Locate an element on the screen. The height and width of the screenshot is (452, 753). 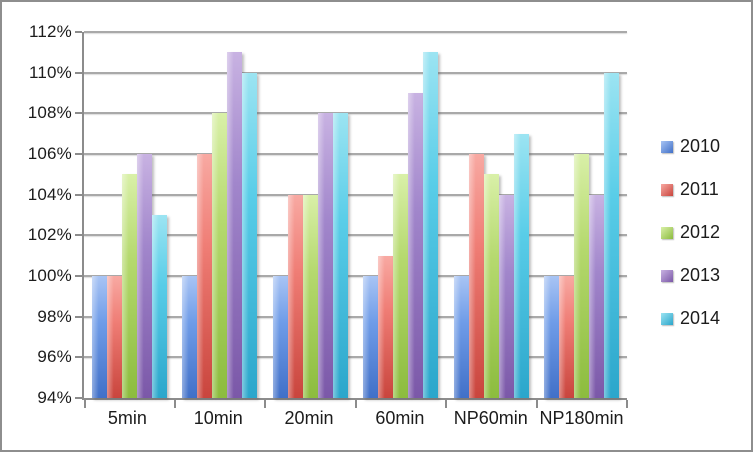
bar-2013-NP60min is located at coordinates (506, 296).